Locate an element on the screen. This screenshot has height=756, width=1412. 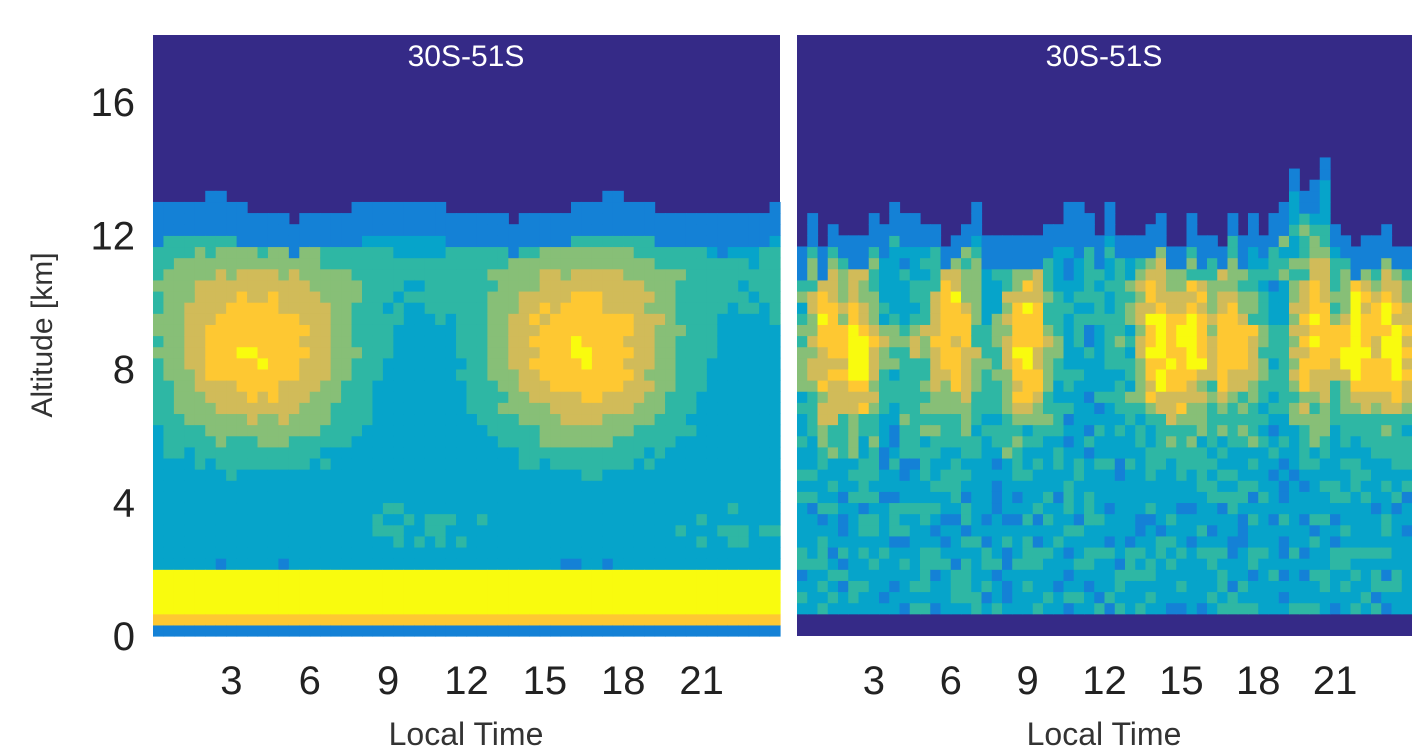
x-tick-label: 12 is located at coordinates (466, 681).